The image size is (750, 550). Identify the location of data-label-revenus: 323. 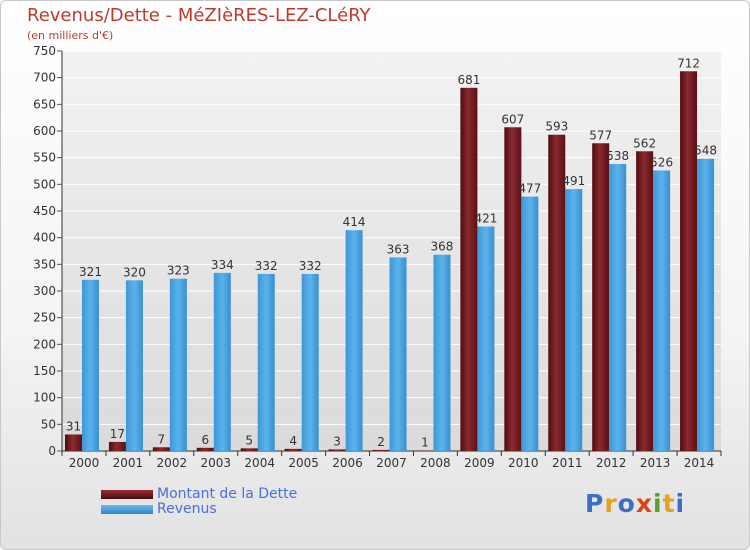
(178, 271).